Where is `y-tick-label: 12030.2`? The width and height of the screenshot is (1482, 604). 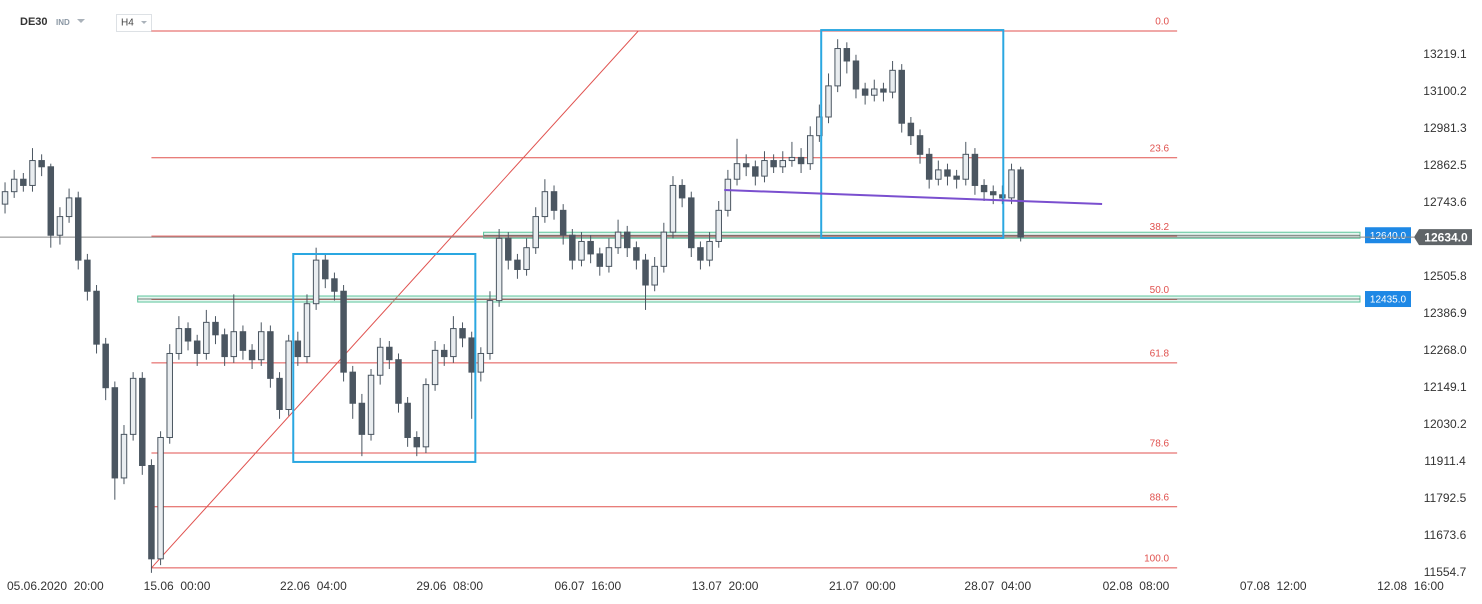
y-tick-label: 12030.2 is located at coordinates (1445, 424).